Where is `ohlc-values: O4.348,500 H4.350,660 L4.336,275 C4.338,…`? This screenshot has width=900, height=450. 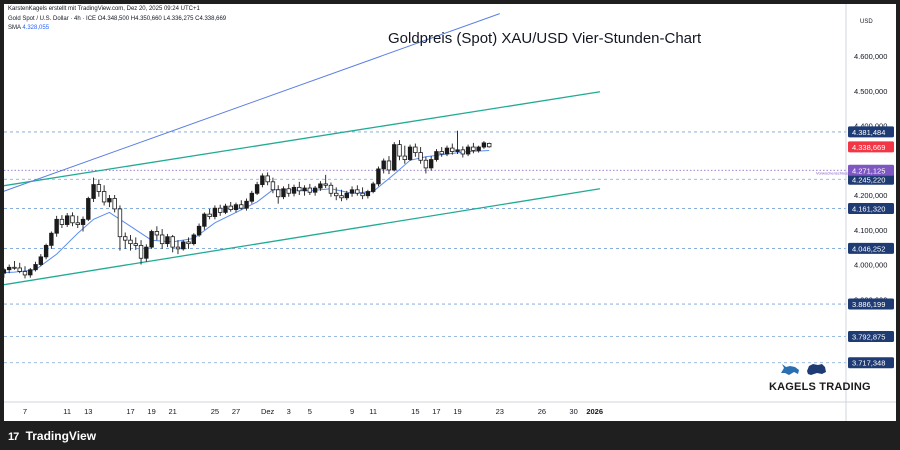
ohlc-values: O4.348,500 H4.350,660 L4.336,275 C4.338,… is located at coordinates (162, 19).